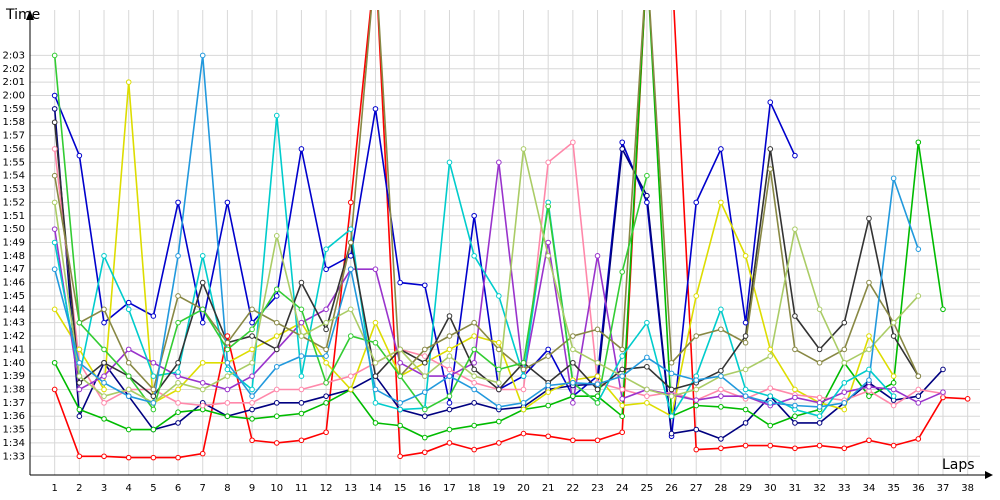 The height and width of the screenshot is (500, 1000). I want to click on y-tick-label: 1:49, so click(14, 243).